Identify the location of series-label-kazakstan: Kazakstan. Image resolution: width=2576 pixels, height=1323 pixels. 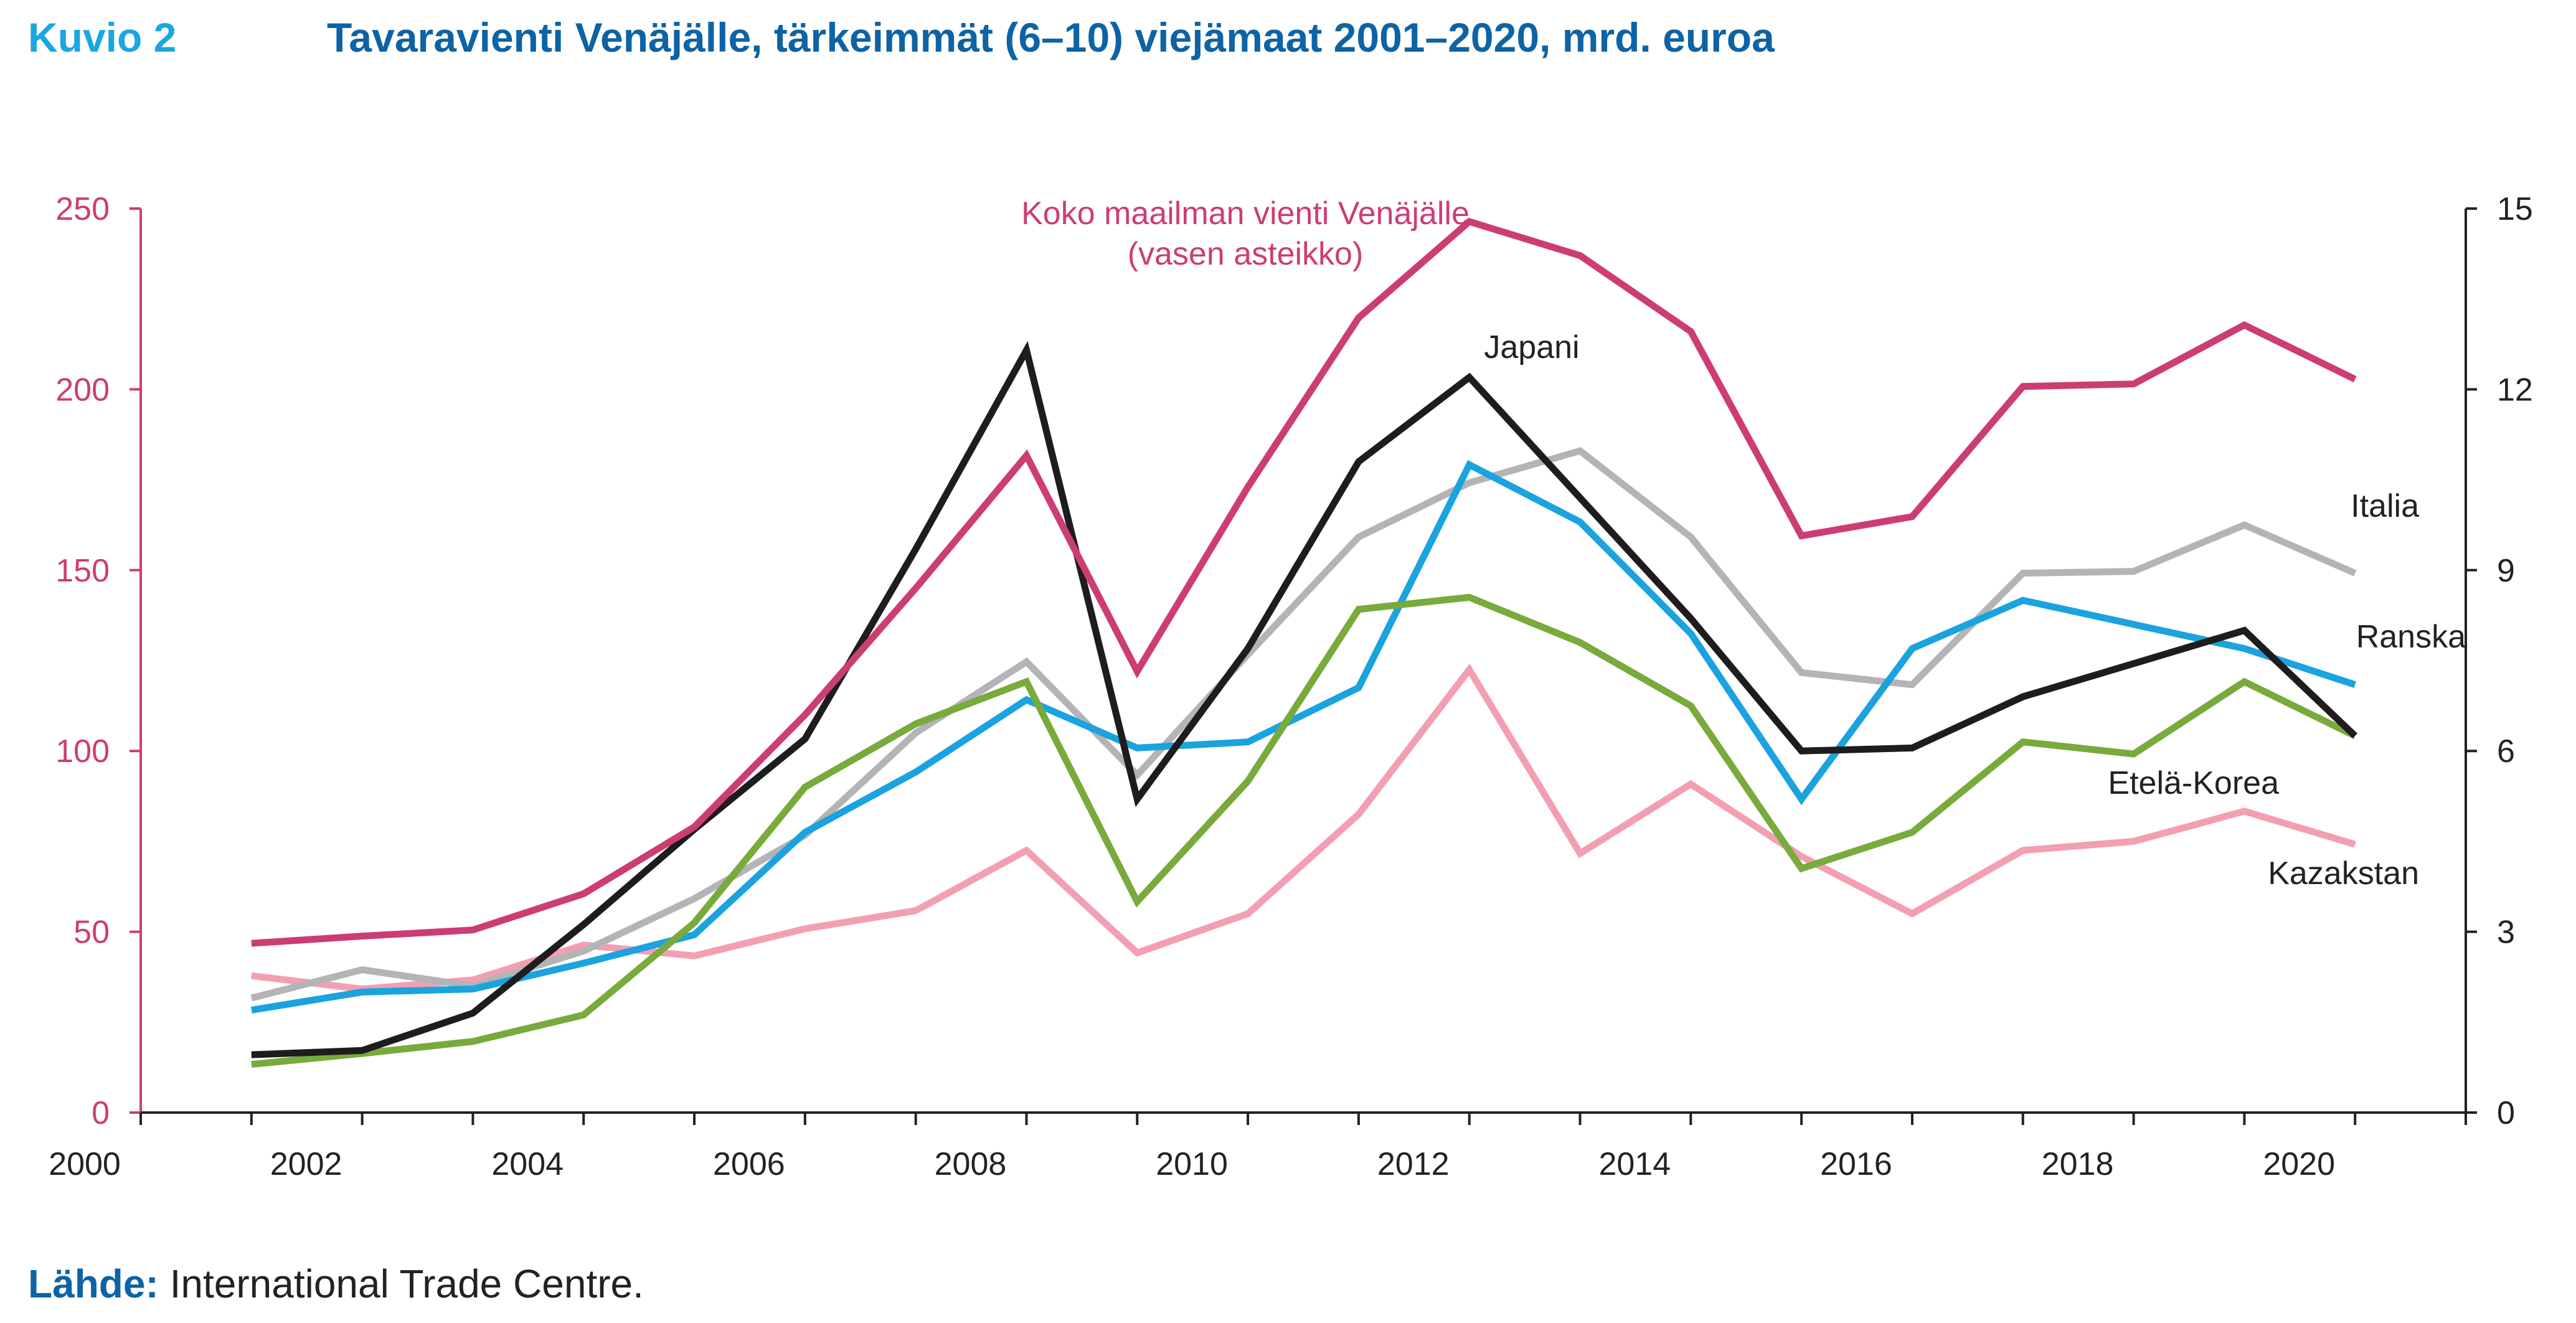
(2343, 873).